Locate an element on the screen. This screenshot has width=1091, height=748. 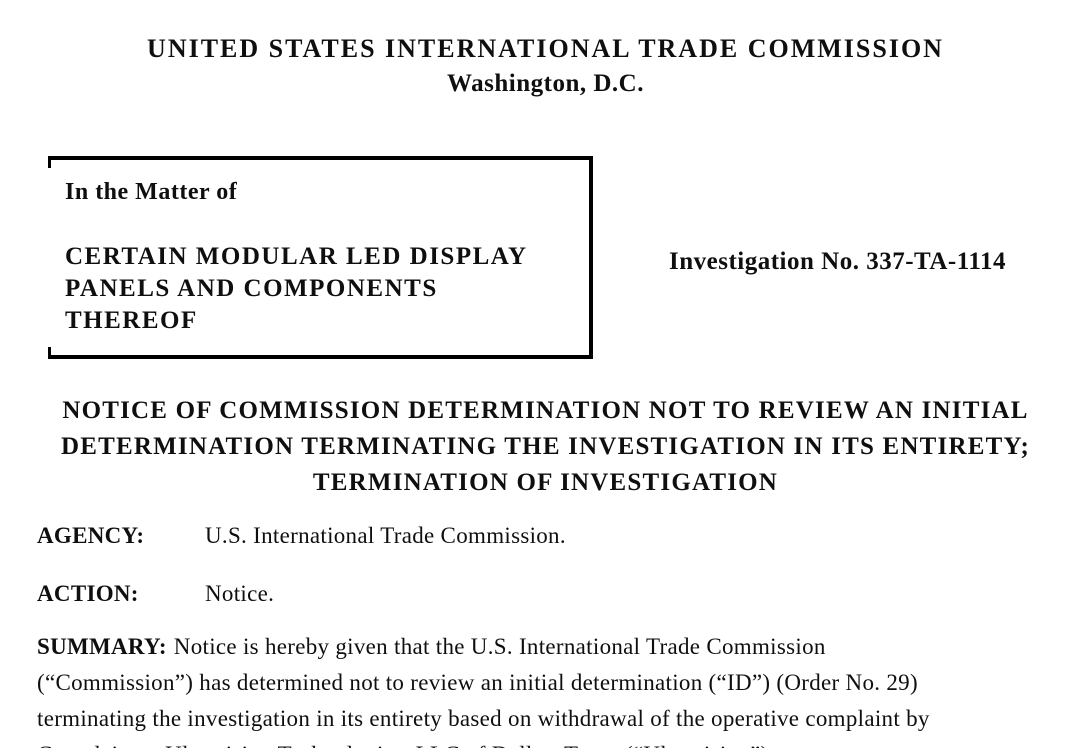
summary-label: SUMMARY: is located at coordinates (102, 646).